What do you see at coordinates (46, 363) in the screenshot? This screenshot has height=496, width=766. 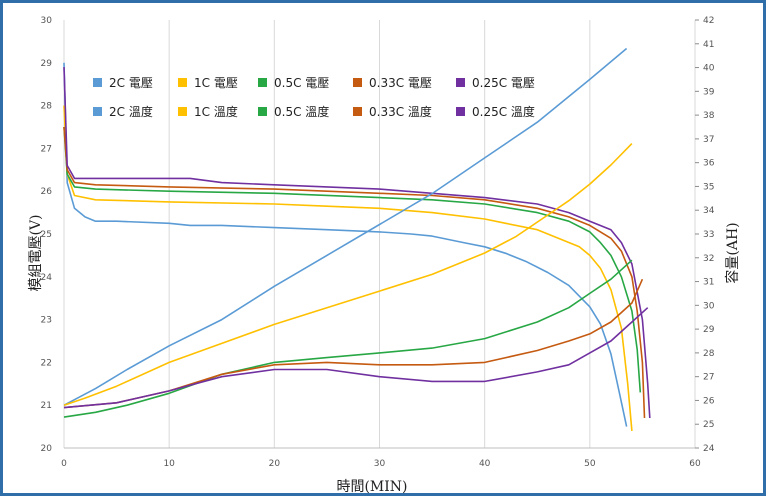 I see `left-y-tick-label: 22` at bounding box center [46, 363].